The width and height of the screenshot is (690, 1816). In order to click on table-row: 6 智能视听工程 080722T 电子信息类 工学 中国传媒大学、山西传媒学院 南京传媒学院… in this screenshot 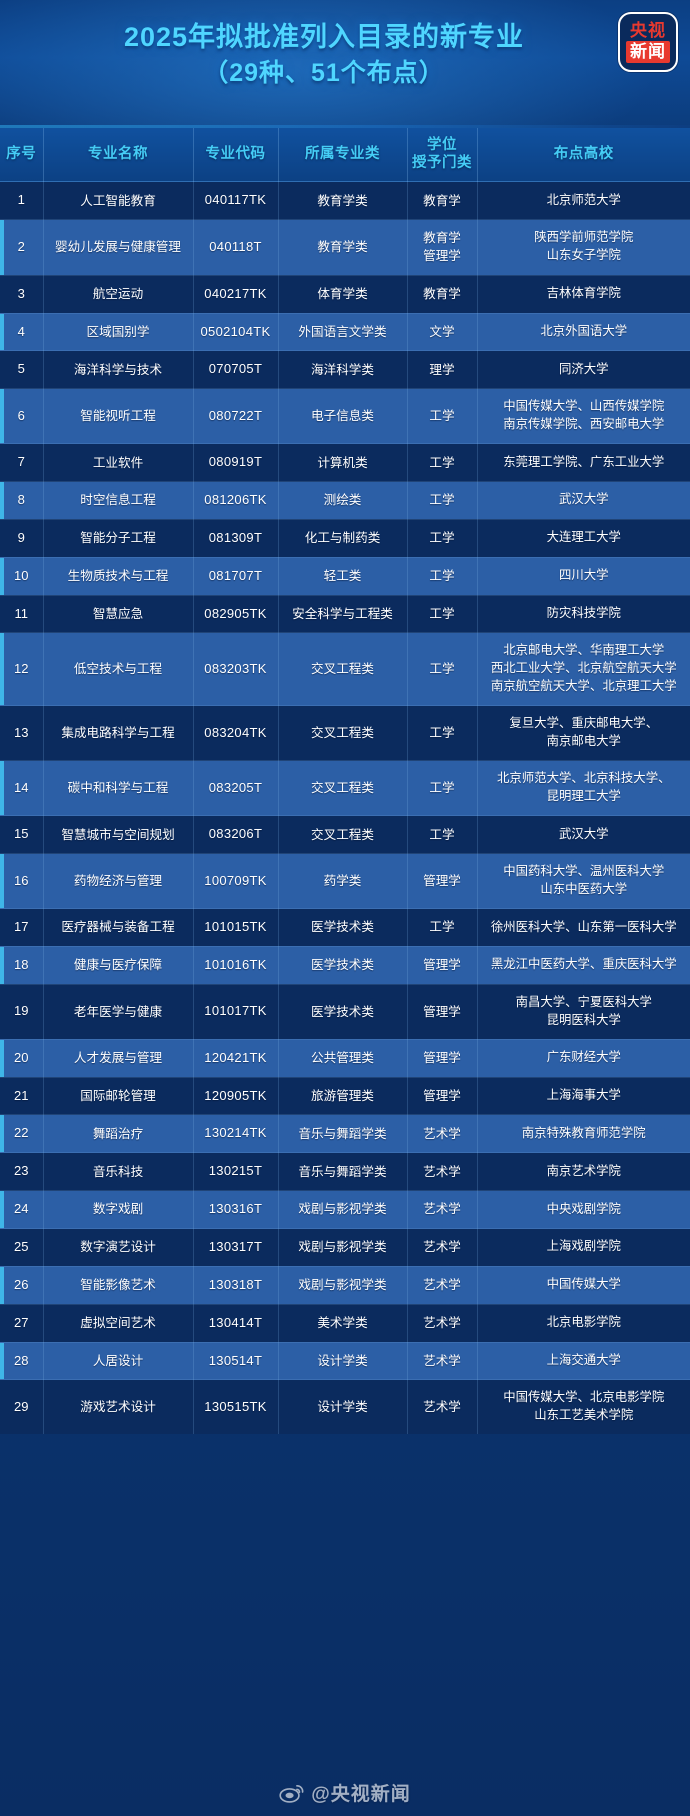, I will do `click(345, 416)`.